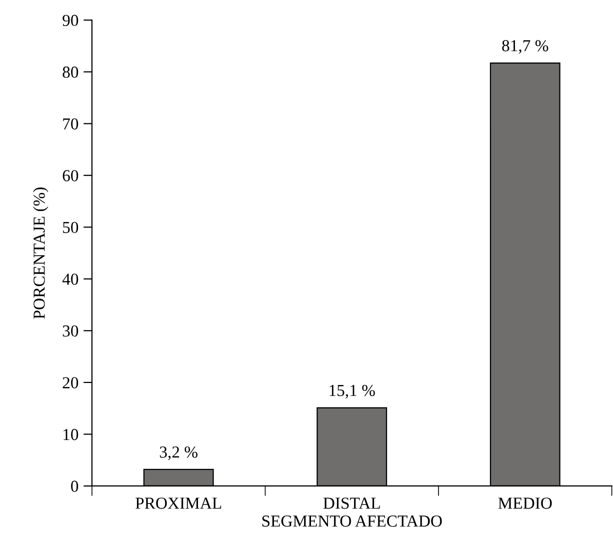 This screenshot has width=613, height=543. I want to click on y-tick-label: 60, so click(70, 176).